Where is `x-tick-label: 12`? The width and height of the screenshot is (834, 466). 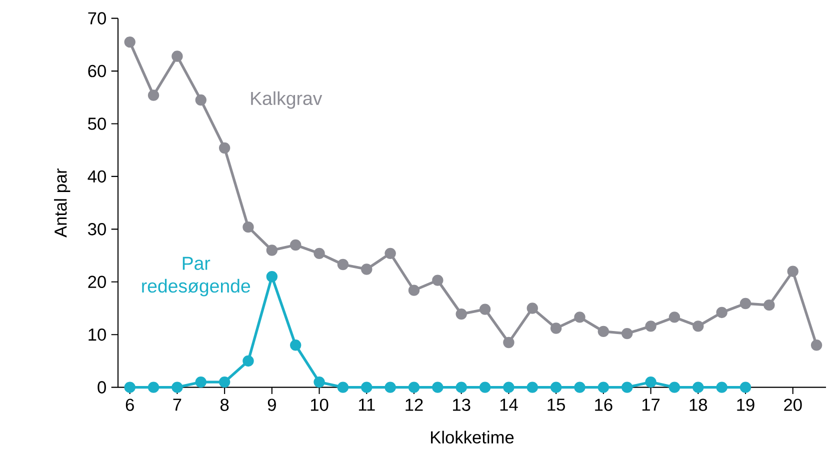 x-tick-label: 12 is located at coordinates (414, 404).